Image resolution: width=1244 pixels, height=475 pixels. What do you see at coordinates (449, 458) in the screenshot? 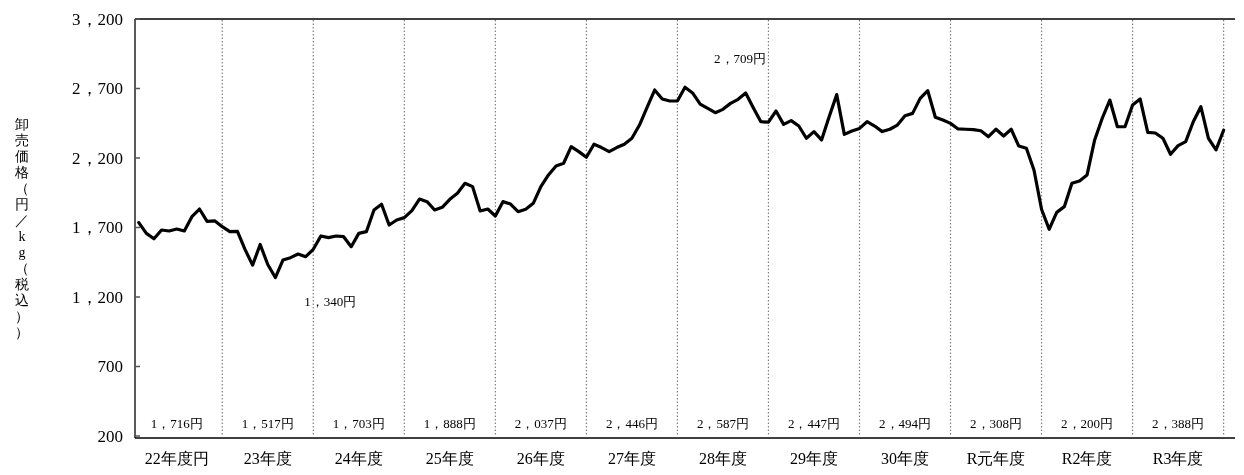
I see `x-tick-label: 25年度` at bounding box center [449, 458].